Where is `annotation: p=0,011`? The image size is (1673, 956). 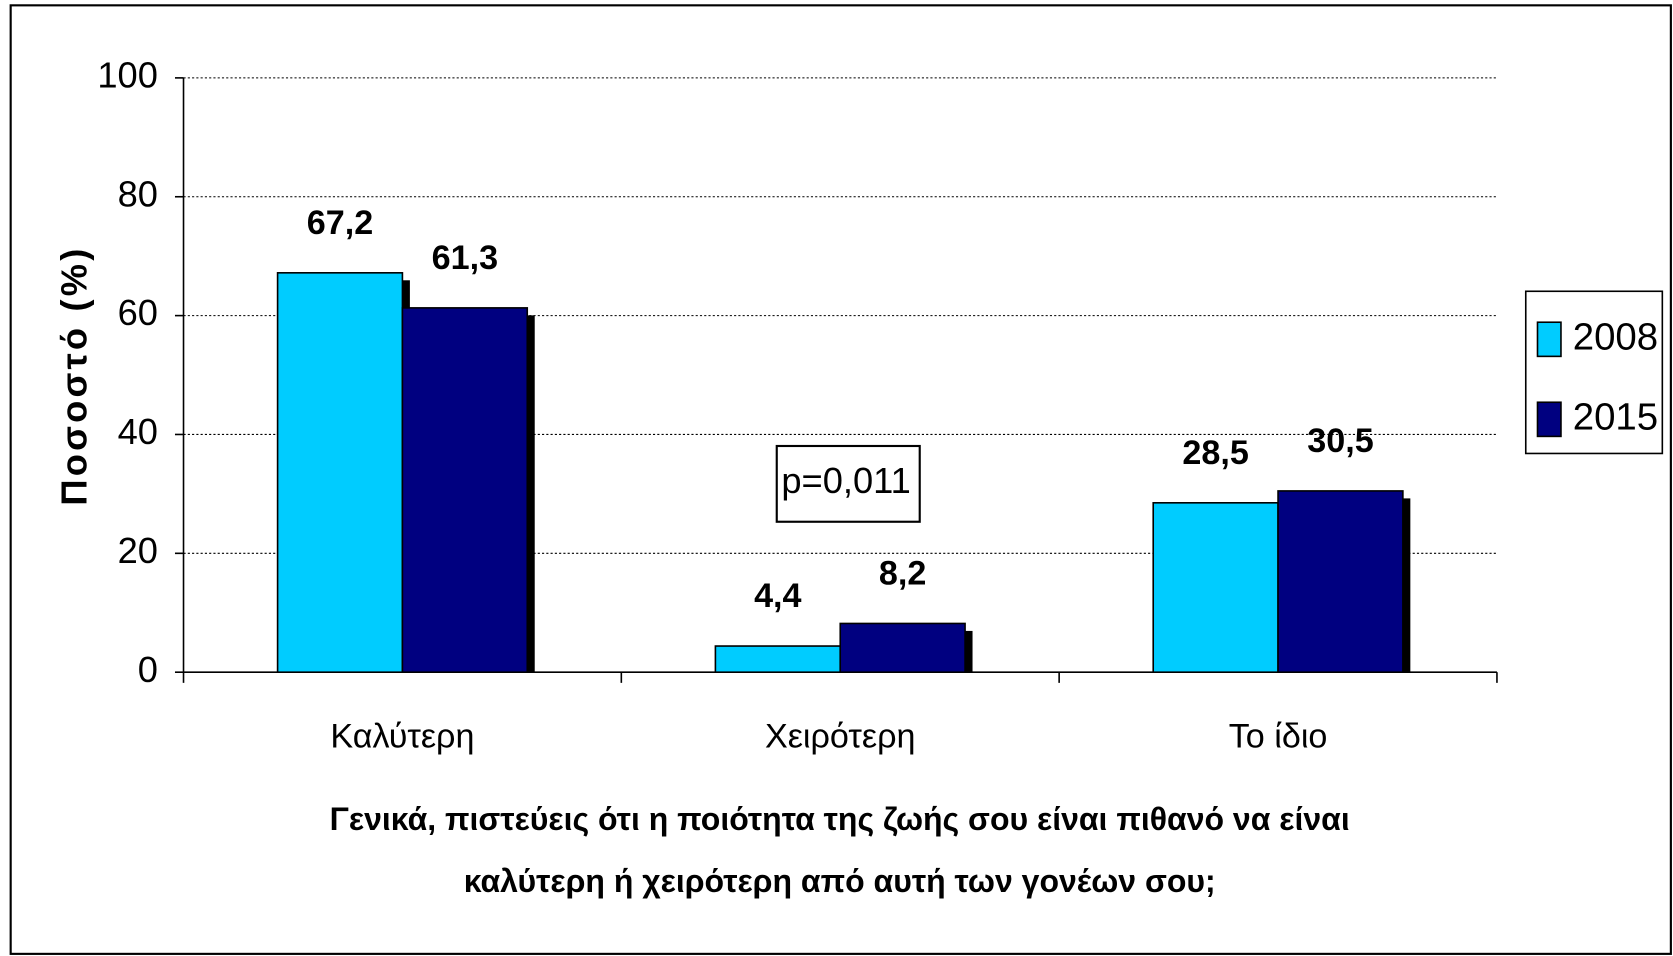 annotation: p=0,011 is located at coordinates (845, 480).